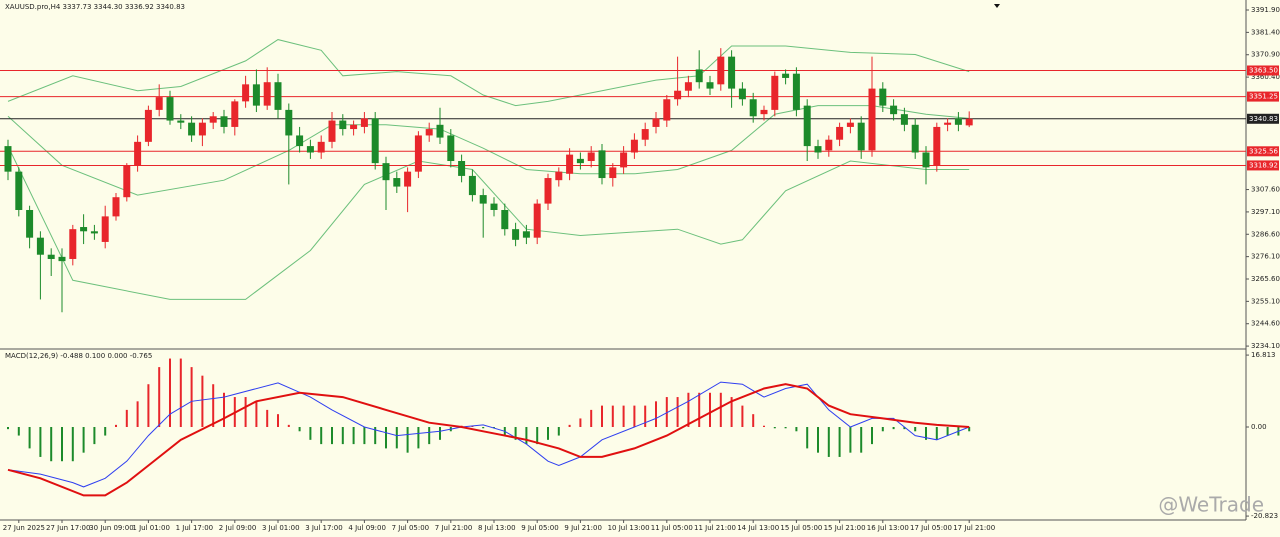  What do you see at coordinates (888, 528) in the screenshot?
I see `x-tick-label: 16 Jul 13:00` at bounding box center [888, 528].